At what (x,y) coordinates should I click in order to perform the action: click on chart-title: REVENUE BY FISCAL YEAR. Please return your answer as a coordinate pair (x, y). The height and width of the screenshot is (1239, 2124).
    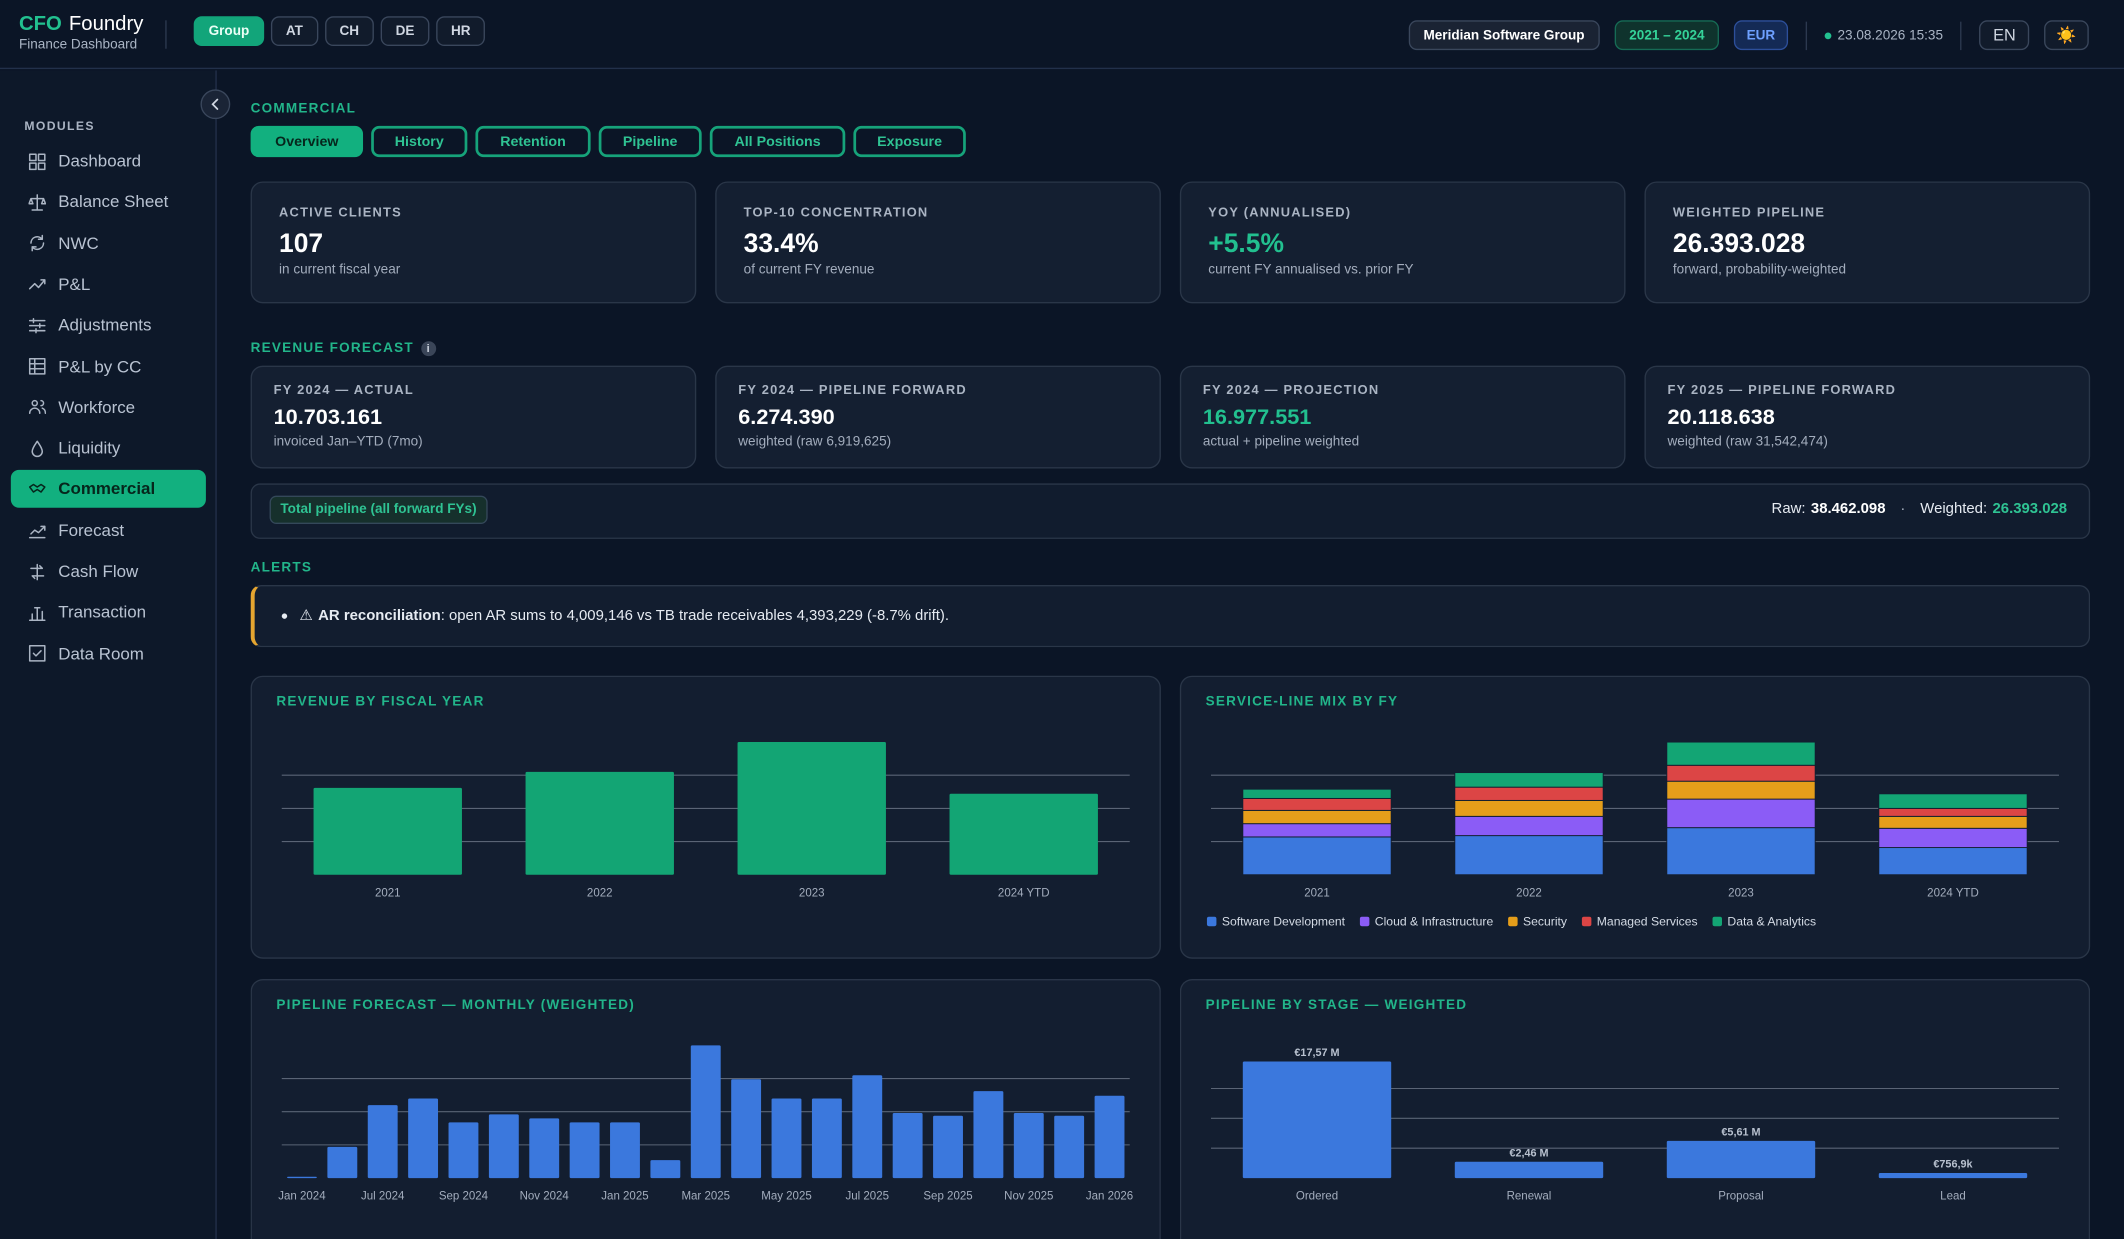
    Looking at the image, I should click on (380, 702).